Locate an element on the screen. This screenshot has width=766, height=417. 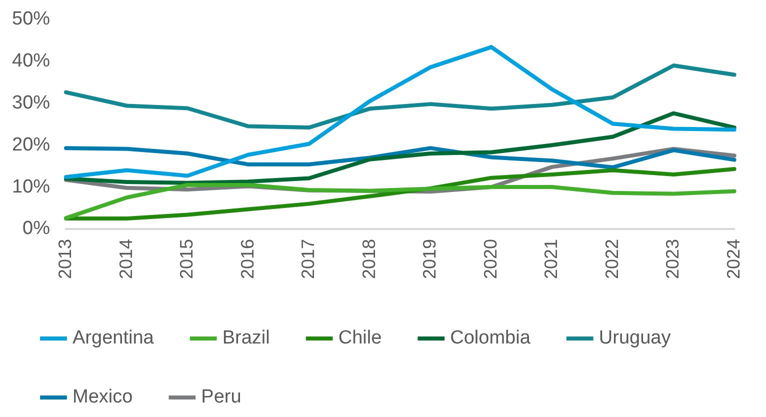
x-tick-label: 2020 is located at coordinates (490, 259).